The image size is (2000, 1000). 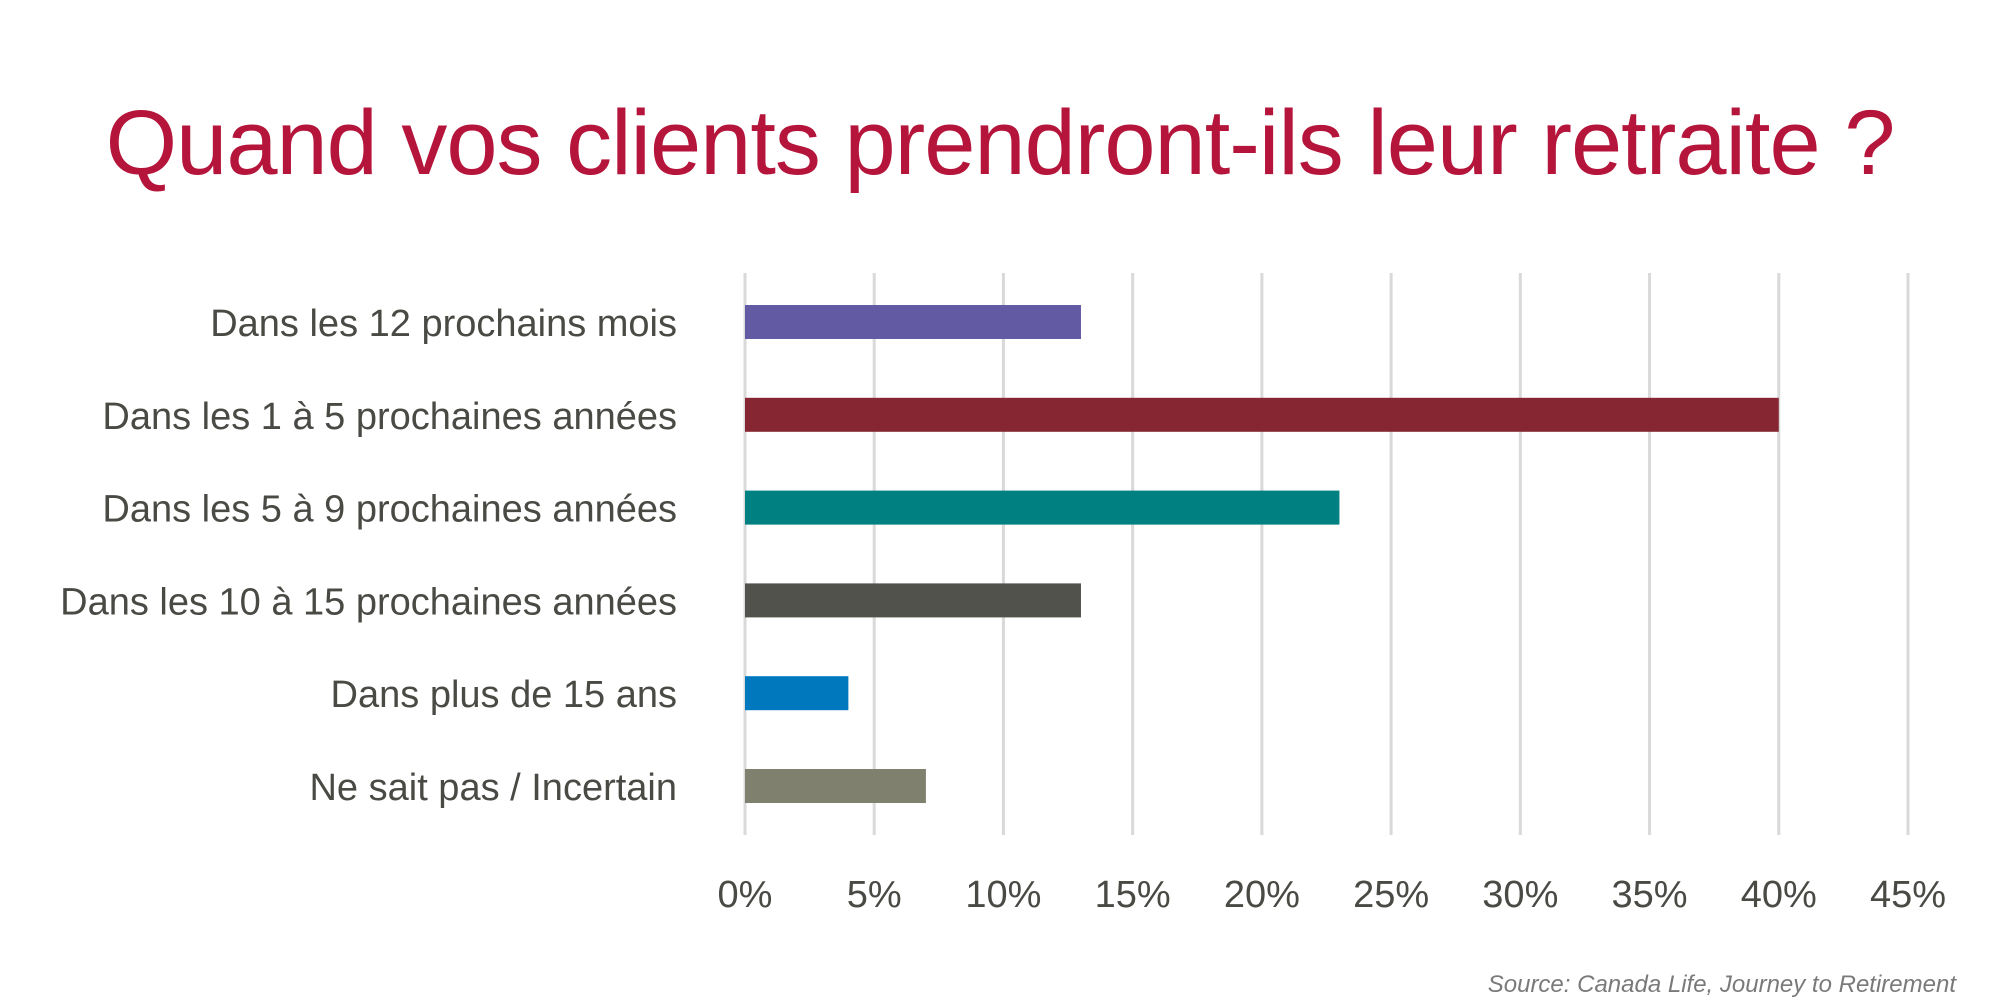 What do you see at coordinates (389, 417) in the screenshot?
I see `category-label: Dans les 1 à 5 prochaines années` at bounding box center [389, 417].